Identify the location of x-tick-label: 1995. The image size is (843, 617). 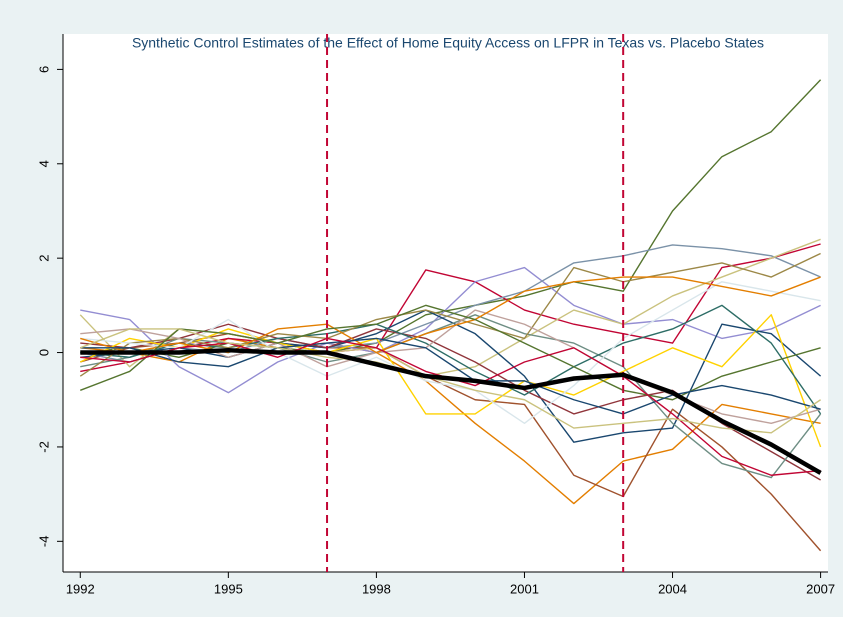
(228, 588).